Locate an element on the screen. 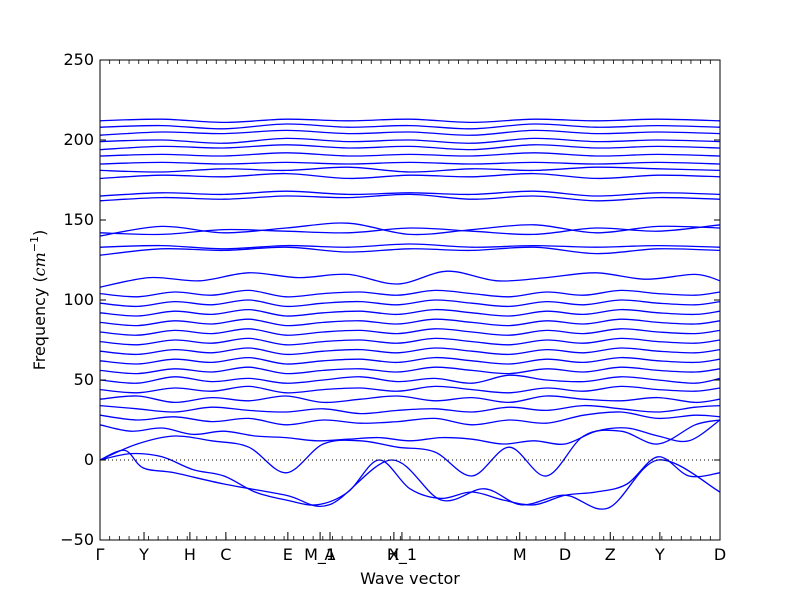 The height and width of the screenshot is (600, 800). x-tick-label-9: M is located at coordinates (520, 554).